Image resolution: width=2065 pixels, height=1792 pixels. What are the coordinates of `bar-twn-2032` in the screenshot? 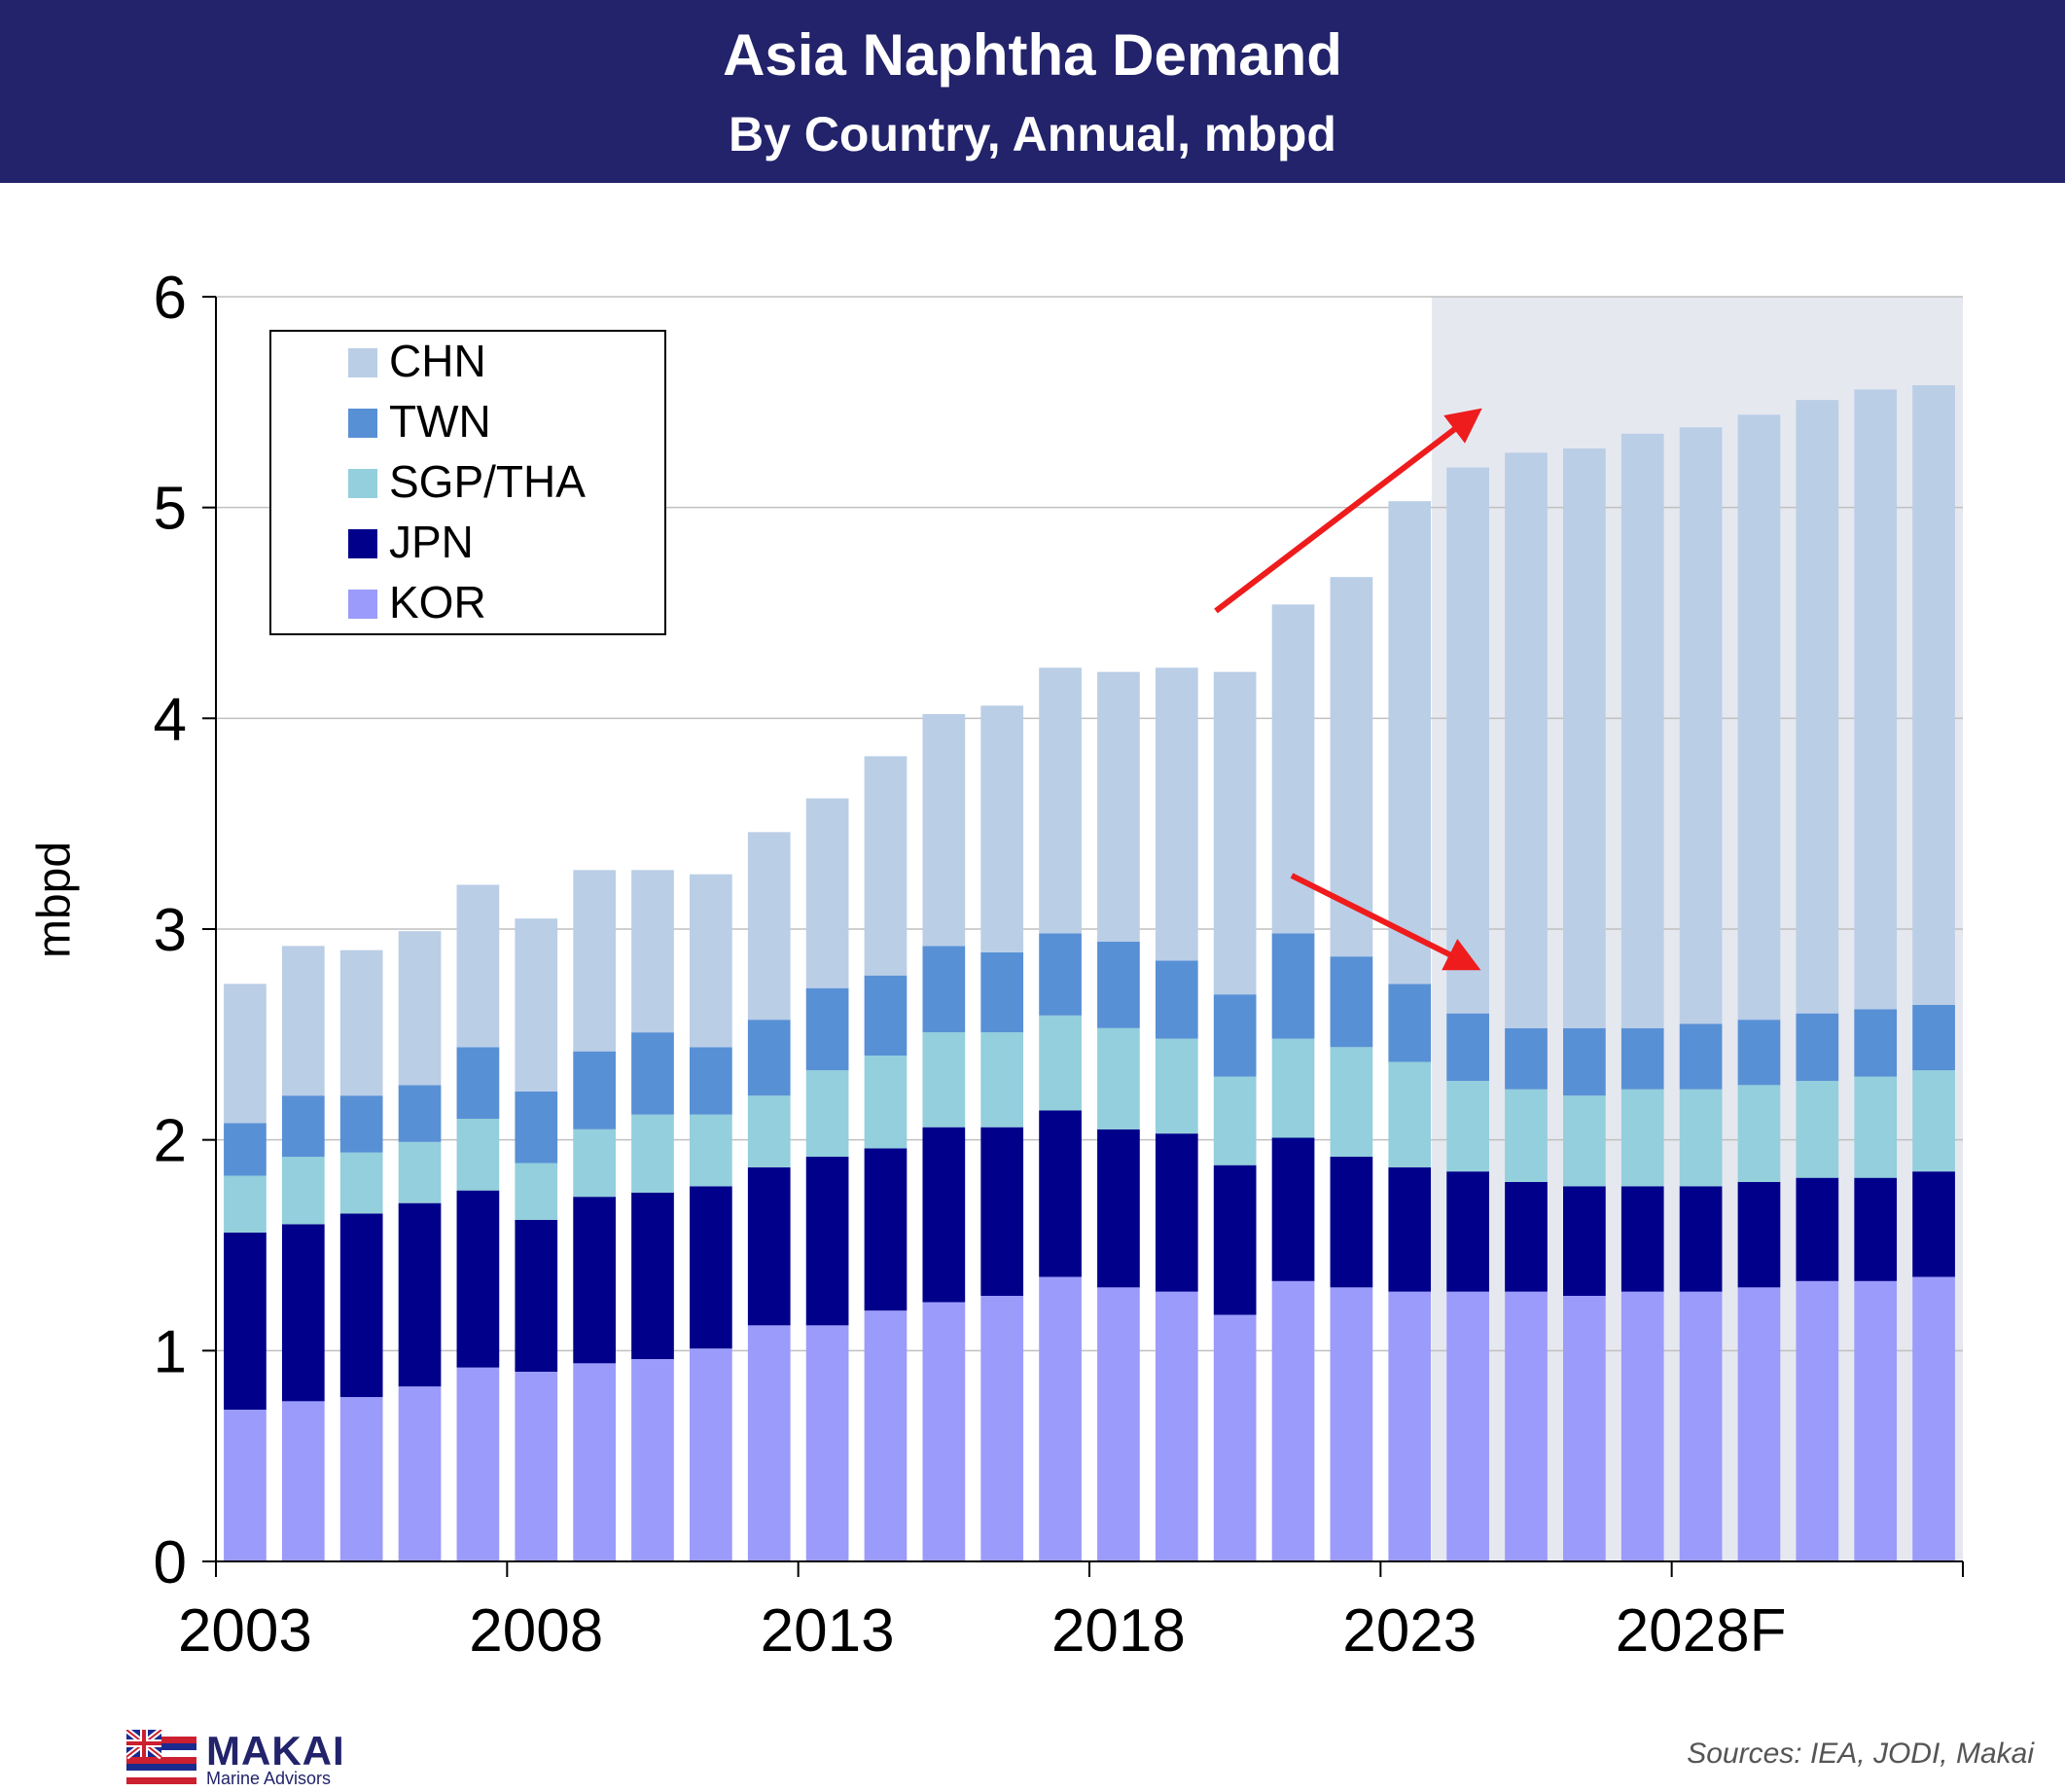 It's located at (1933, 1038).